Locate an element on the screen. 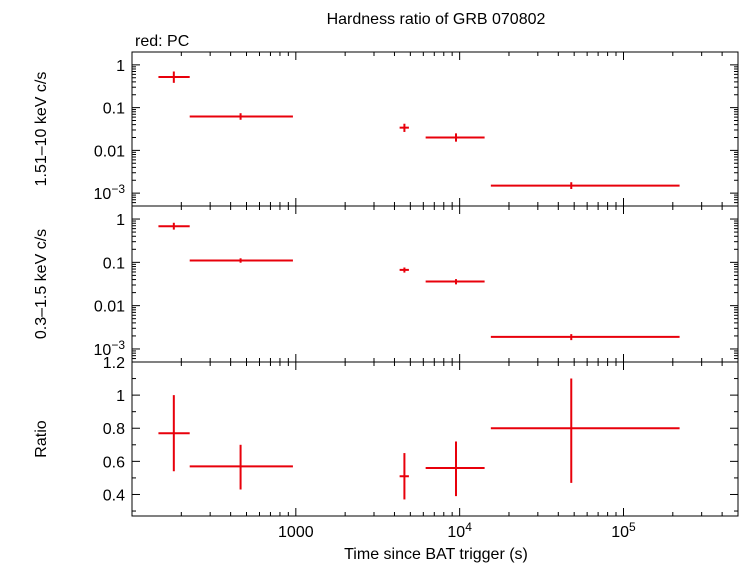 The height and width of the screenshot is (566, 742). y-axis-label-hard: 1.51–10 keV c/s is located at coordinates (41, 129).